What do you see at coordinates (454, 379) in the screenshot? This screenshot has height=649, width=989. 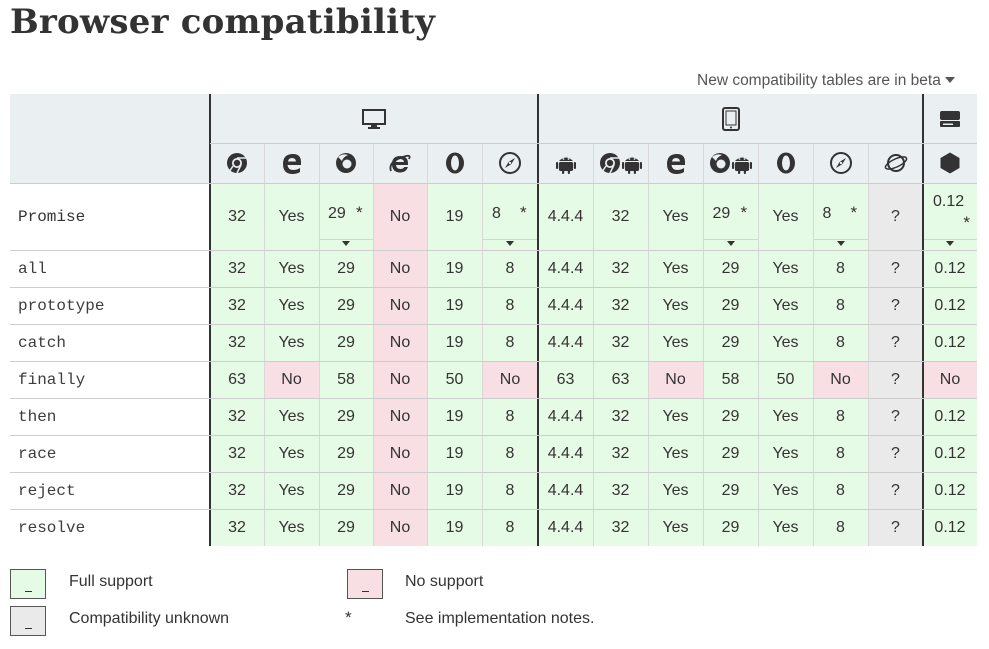 I see `support-cell: 50` at bounding box center [454, 379].